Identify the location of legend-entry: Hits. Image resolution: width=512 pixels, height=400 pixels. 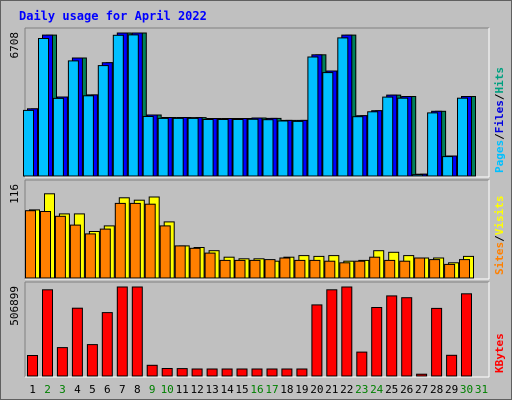
(499, 80).